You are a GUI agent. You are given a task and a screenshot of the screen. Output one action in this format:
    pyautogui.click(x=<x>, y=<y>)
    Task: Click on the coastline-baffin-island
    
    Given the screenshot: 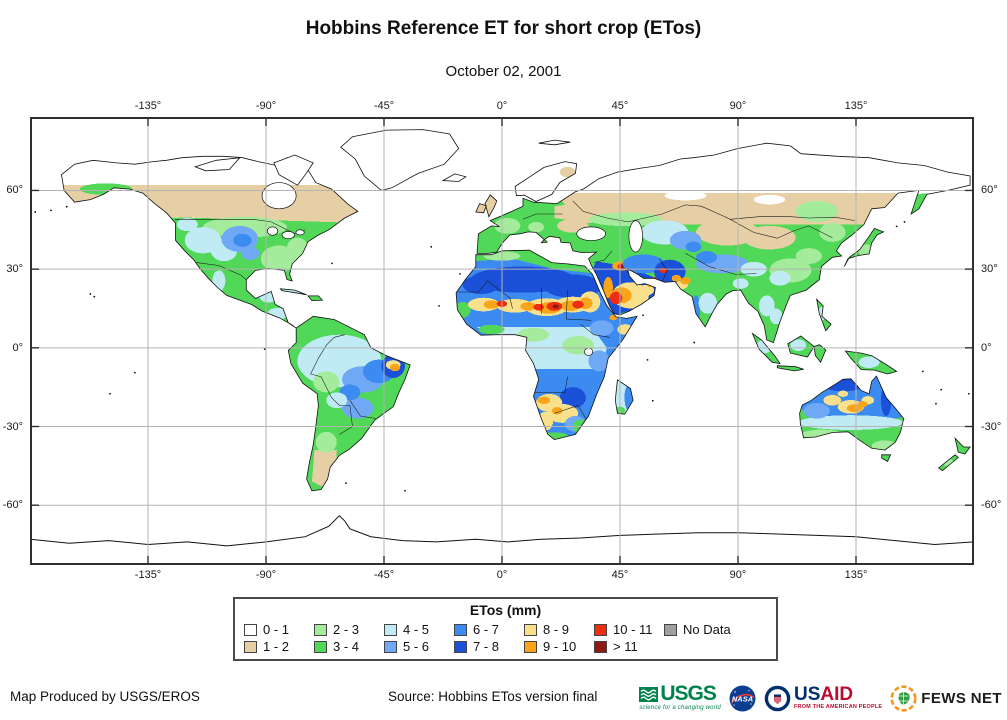 What is the action you would take?
    pyautogui.click(x=293, y=170)
    